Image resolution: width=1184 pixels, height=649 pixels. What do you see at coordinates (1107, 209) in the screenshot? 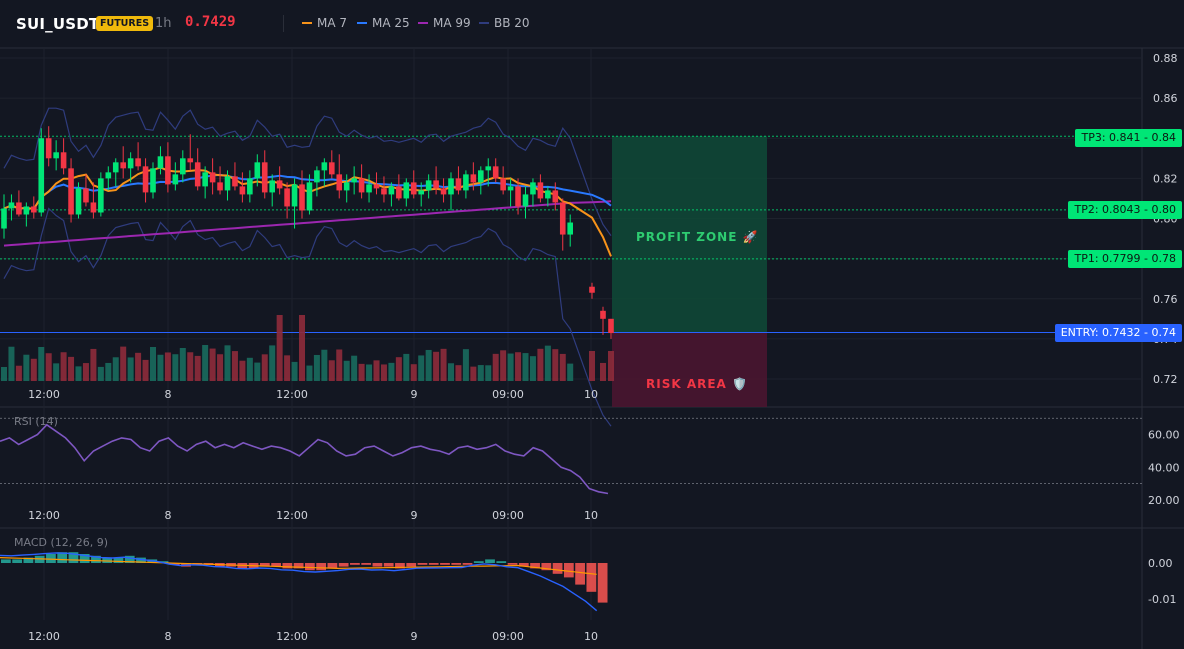
I see `tp2-label: TP2: 0.8043` at bounding box center [1107, 209].